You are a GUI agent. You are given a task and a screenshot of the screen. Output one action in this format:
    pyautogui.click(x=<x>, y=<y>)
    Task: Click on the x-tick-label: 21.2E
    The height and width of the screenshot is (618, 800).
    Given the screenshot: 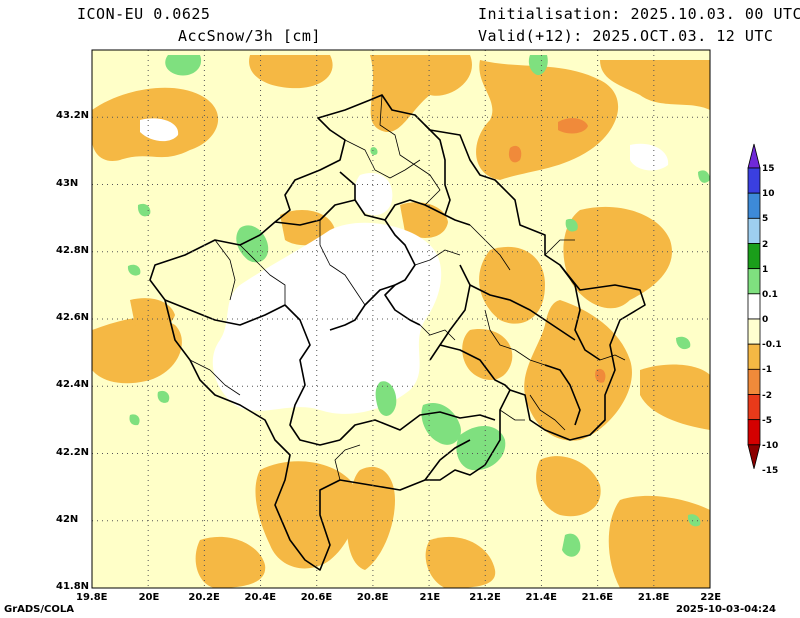 What is the action you would take?
    pyautogui.click(x=485, y=597)
    